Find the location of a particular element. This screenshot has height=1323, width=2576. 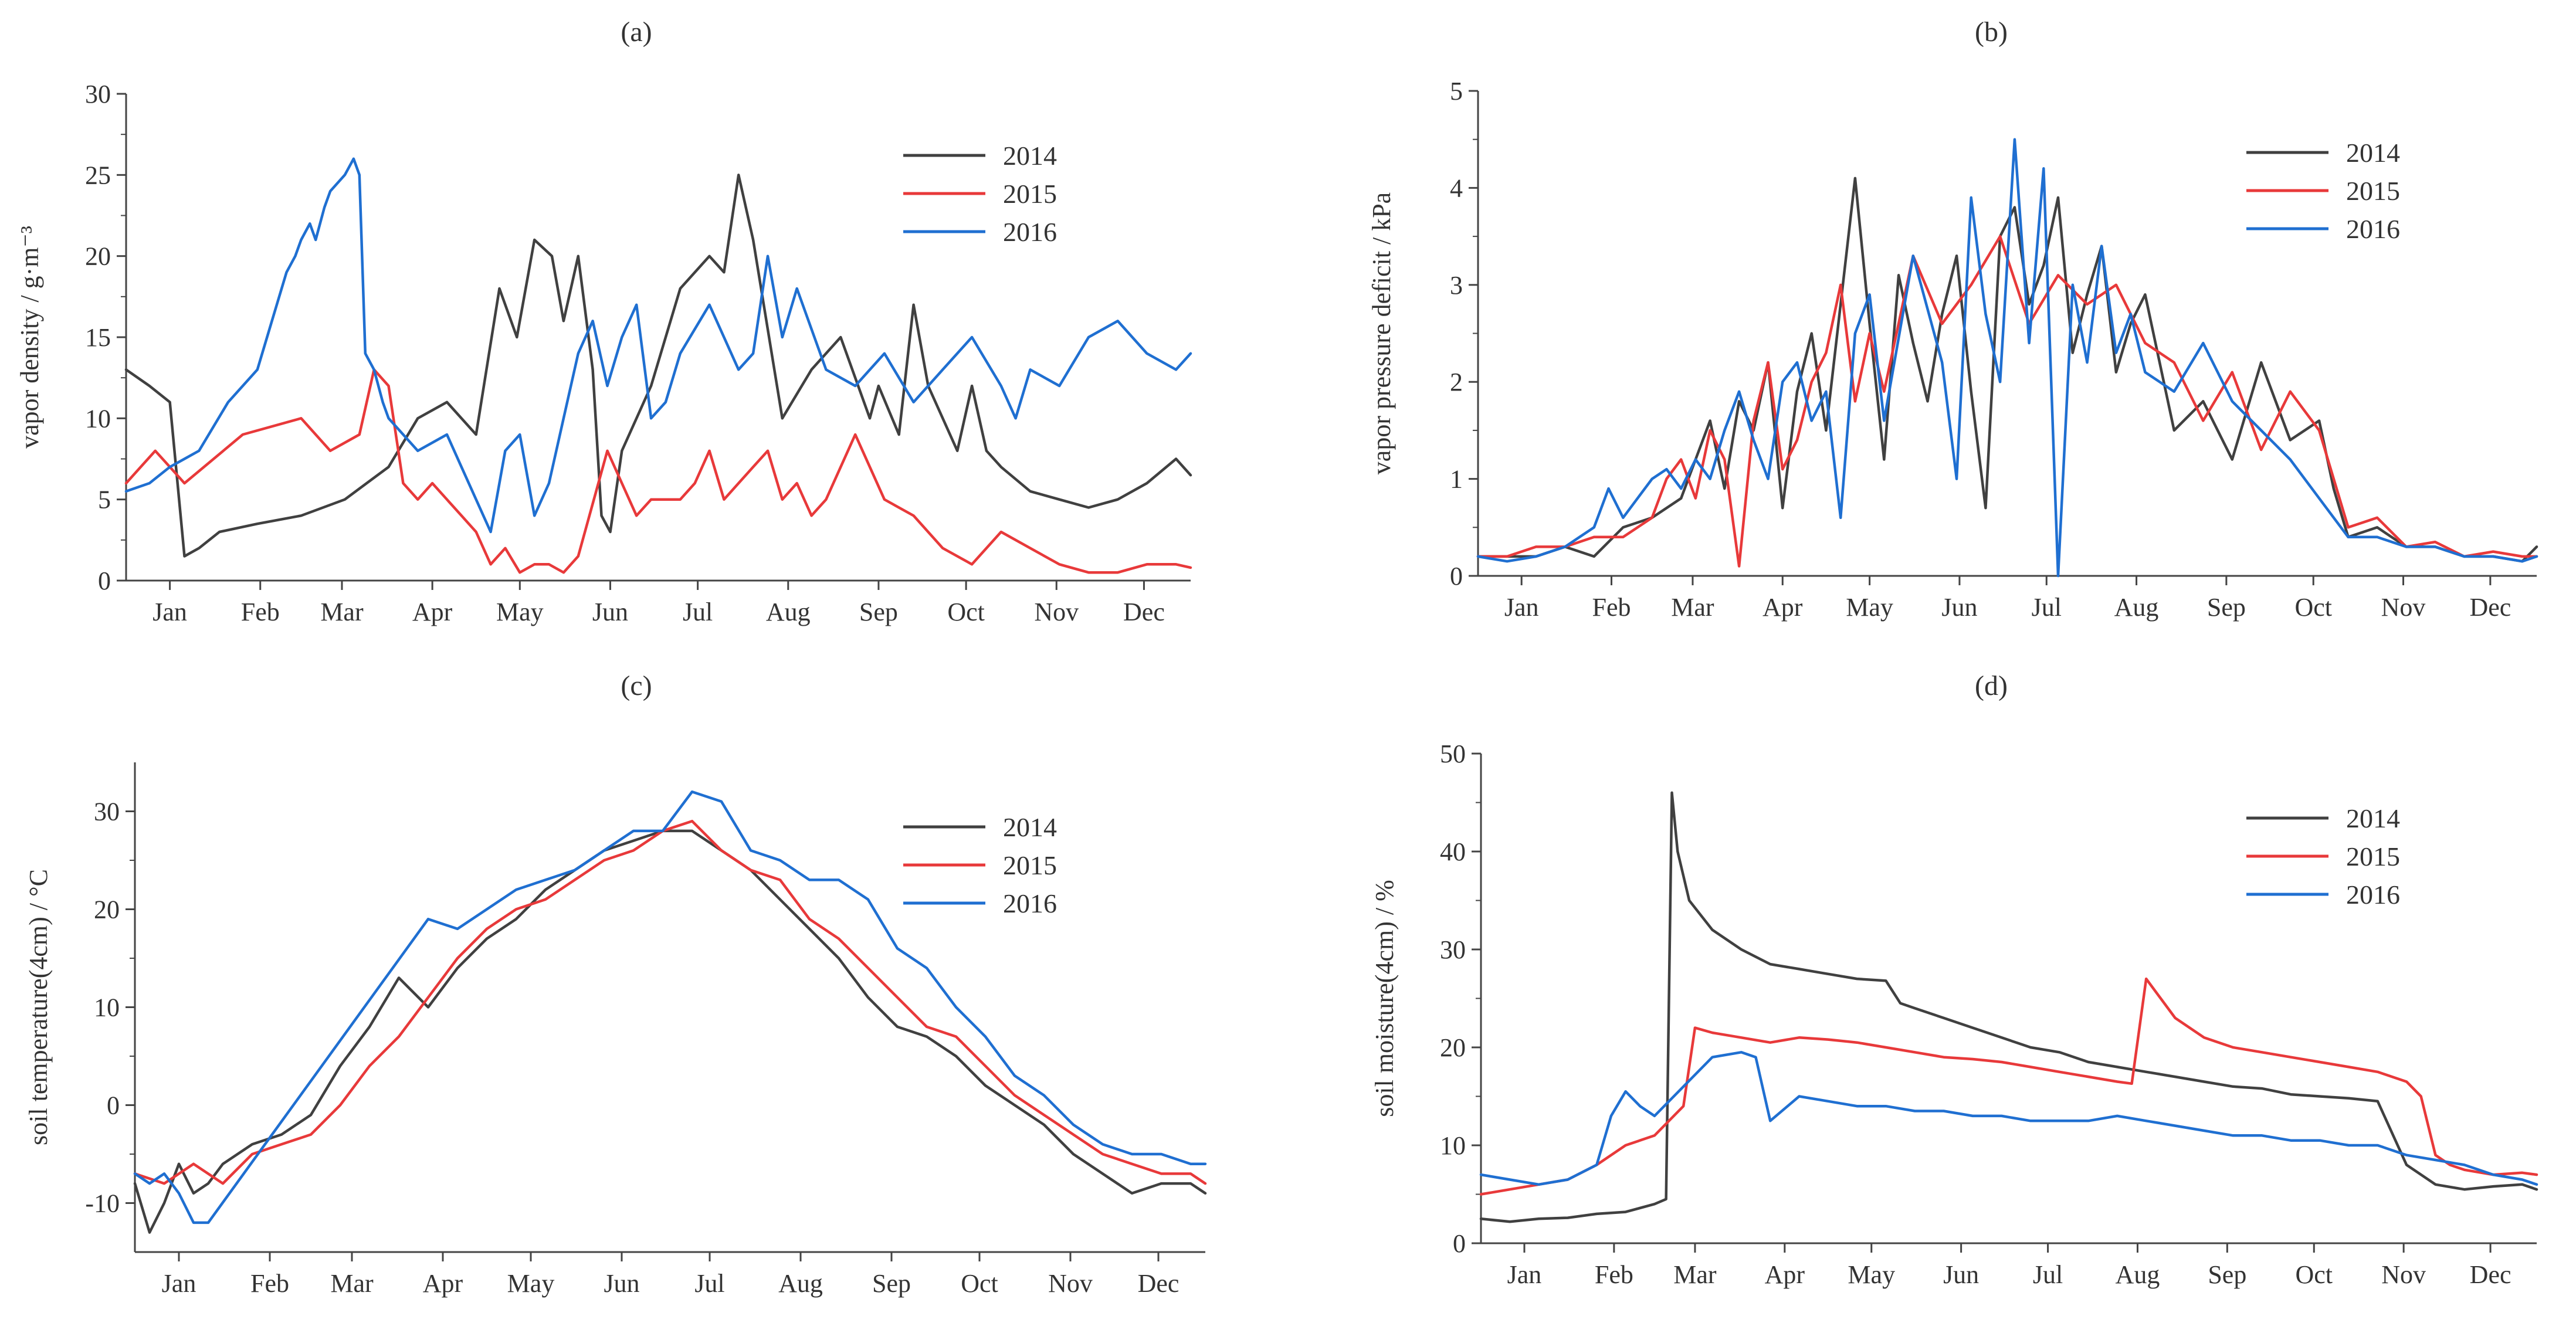

y-tick-label: 25 is located at coordinates (98, 175).